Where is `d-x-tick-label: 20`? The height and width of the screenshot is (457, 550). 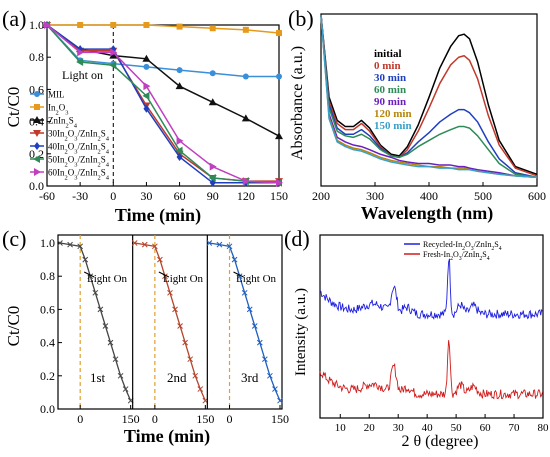 d-x-tick-label: 20 is located at coordinates (370, 428).